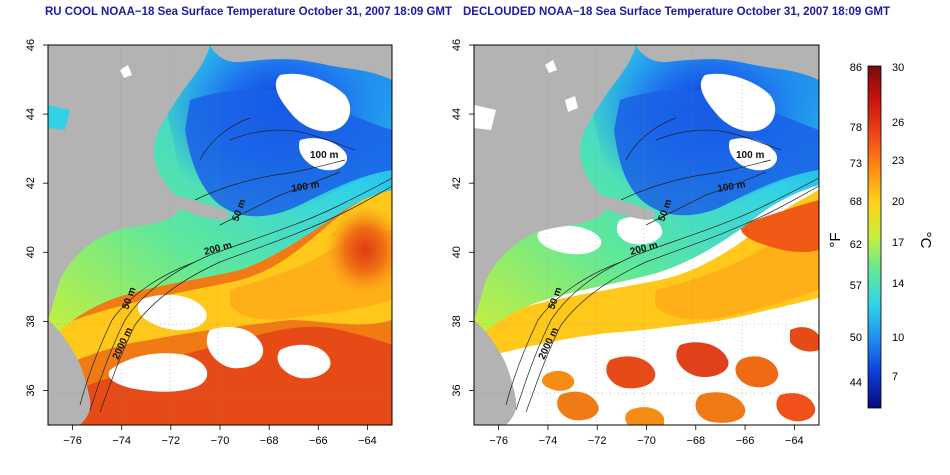 The image size is (950, 475). Describe the element at coordinates (646, 441) in the screenshot. I see `right-lon-tick-label: −70` at that location.